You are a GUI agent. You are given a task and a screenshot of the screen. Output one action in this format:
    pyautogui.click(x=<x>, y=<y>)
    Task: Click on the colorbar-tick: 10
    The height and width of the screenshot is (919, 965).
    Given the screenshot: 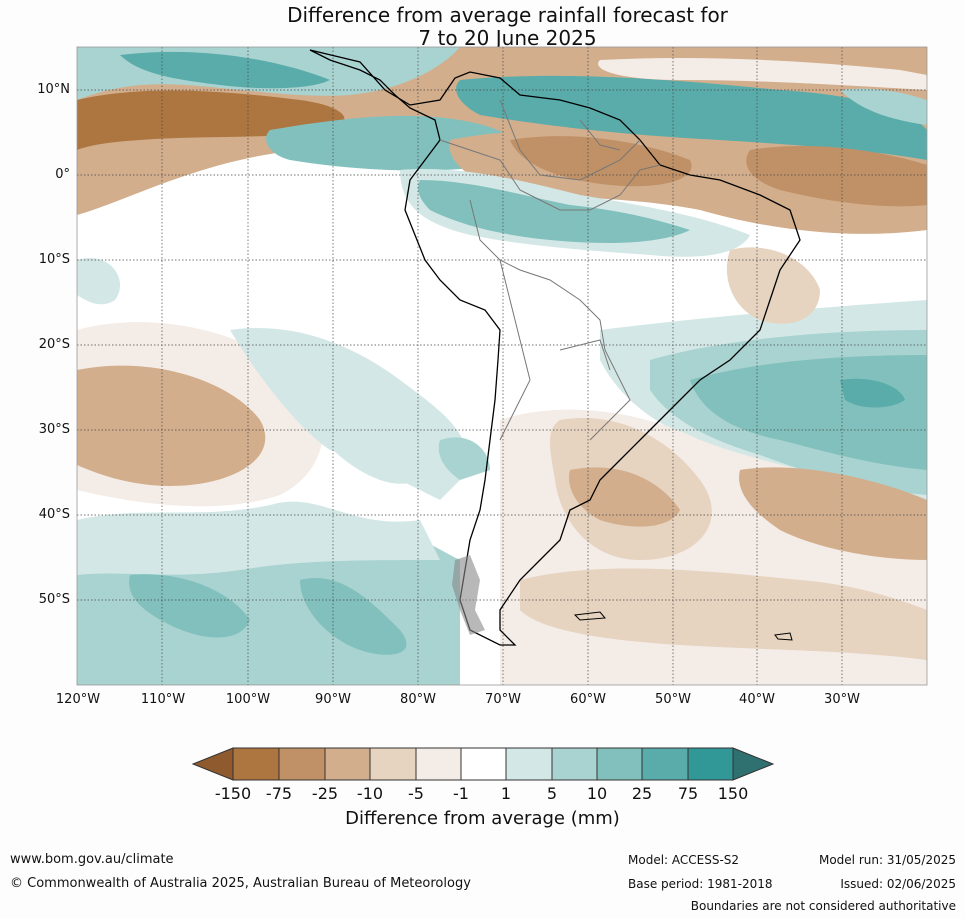 What is the action you would take?
    pyautogui.click(x=597, y=793)
    